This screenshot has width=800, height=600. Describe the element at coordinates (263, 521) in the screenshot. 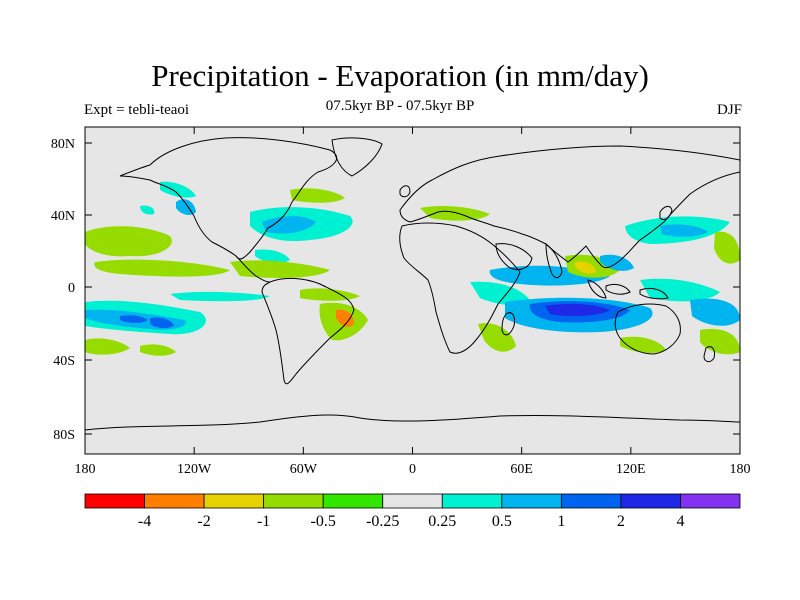

I see `colorbar-label: -1` at that location.